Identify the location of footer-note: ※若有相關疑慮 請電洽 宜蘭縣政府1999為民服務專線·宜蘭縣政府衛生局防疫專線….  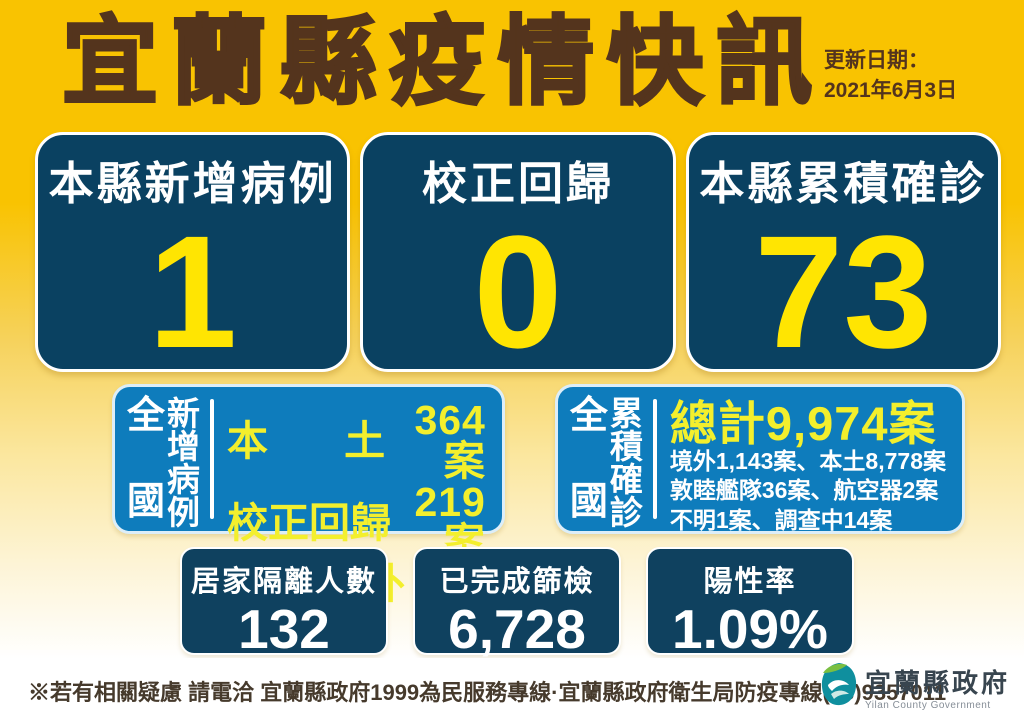
(487, 692).